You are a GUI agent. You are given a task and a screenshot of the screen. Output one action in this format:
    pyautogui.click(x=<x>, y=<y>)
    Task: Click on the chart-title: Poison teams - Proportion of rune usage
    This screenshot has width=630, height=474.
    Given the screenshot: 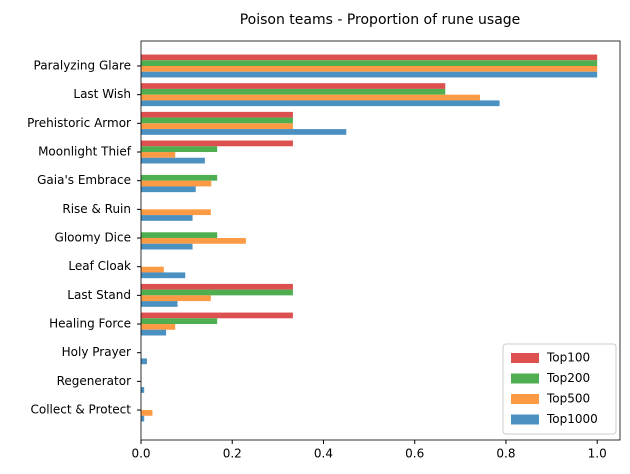 What is the action you would take?
    pyautogui.click(x=380, y=20)
    